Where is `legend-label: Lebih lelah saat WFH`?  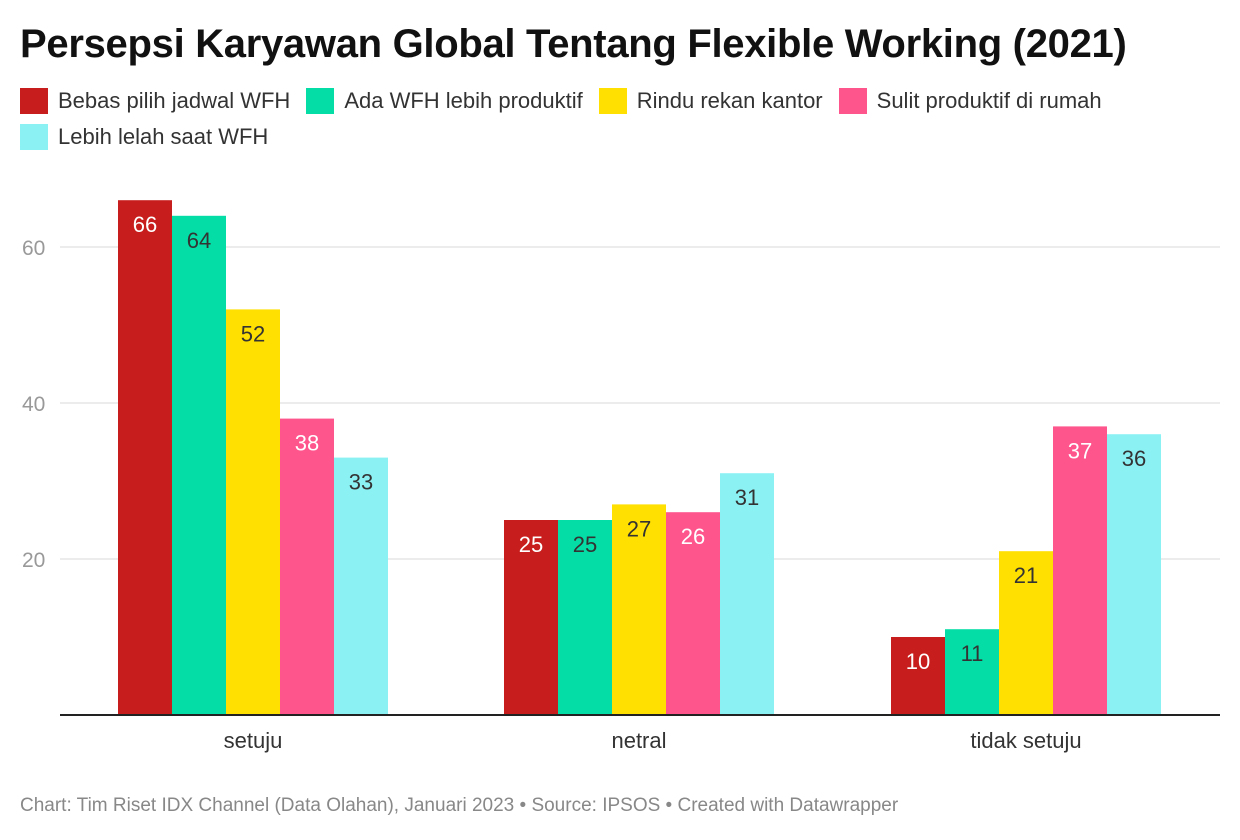 legend-label: Lebih lelah saat WFH is located at coordinates (163, 136).